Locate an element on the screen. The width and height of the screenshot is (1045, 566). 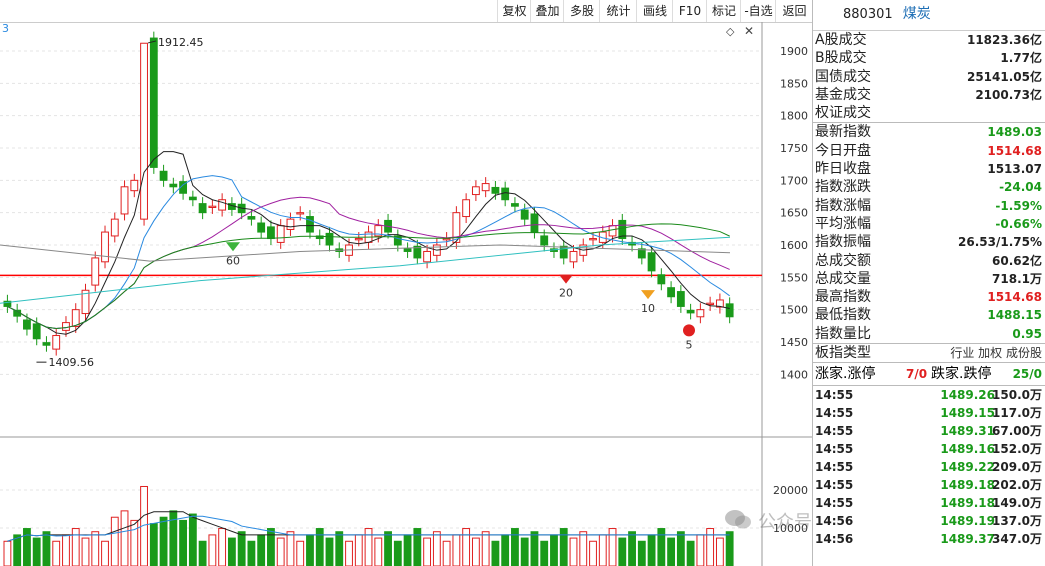
stat-label: 指数涨幅 is located at coordinates (843, 205).